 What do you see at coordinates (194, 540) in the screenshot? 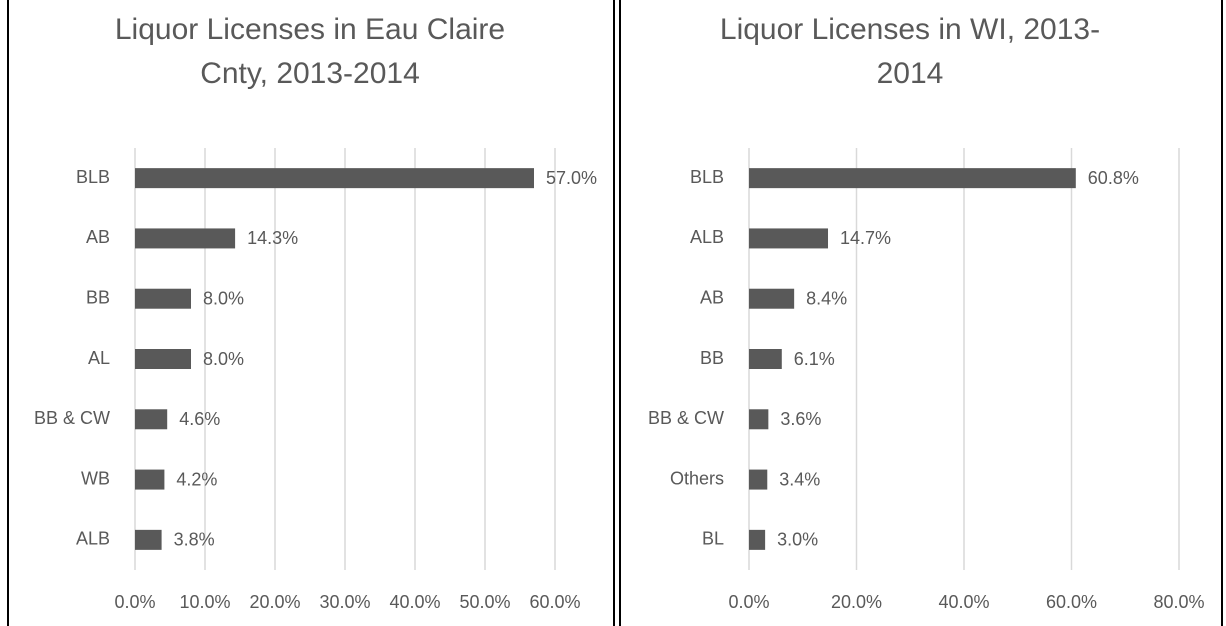
I see `data-label: 3.8%` at bounding box center [194, 540].